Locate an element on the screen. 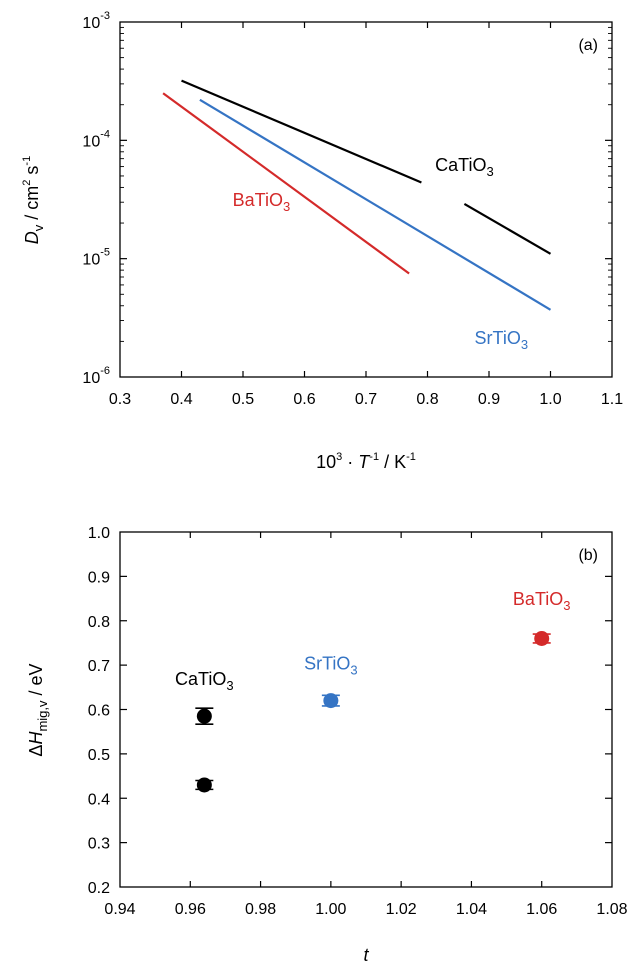 The width and height of the screenshot is (634, 967). panel-a-y-axis-title: Dv / cm2 s-1 is located at coordinates (33, 200).